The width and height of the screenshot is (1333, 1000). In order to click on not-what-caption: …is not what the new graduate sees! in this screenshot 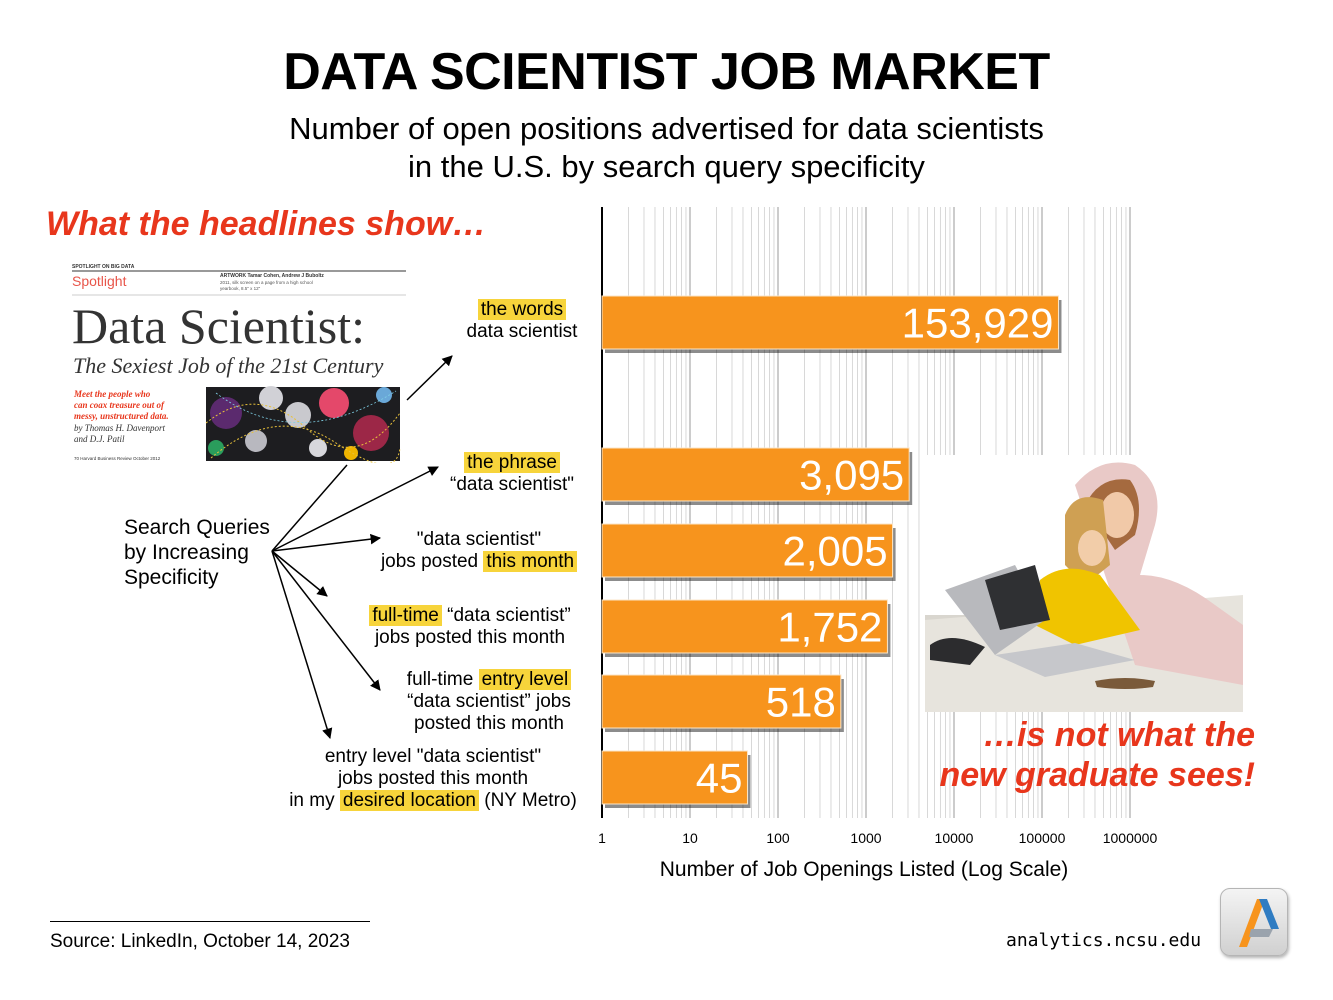, I will do `click(1062, 755)`.